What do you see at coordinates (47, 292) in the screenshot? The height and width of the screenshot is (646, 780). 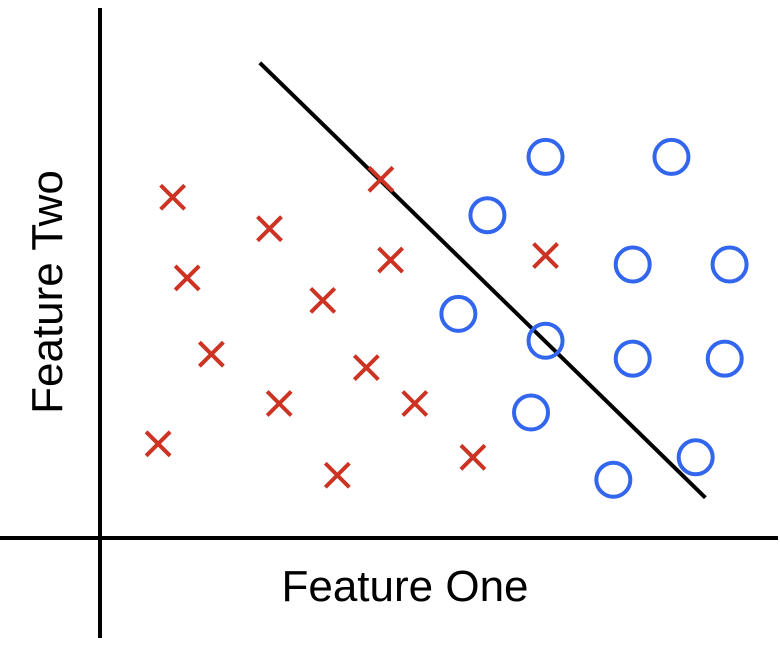 I see `y-axis-label: Feature Two` at bounding box center [47, 292].